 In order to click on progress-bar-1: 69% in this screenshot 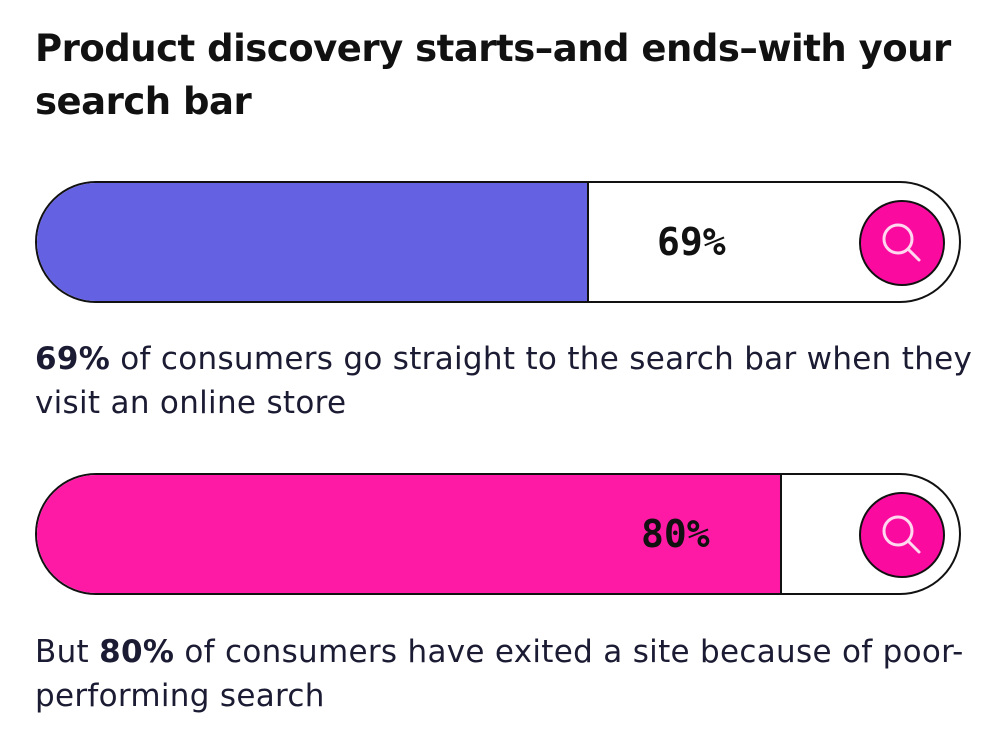, I will do `click(498, 242)`.